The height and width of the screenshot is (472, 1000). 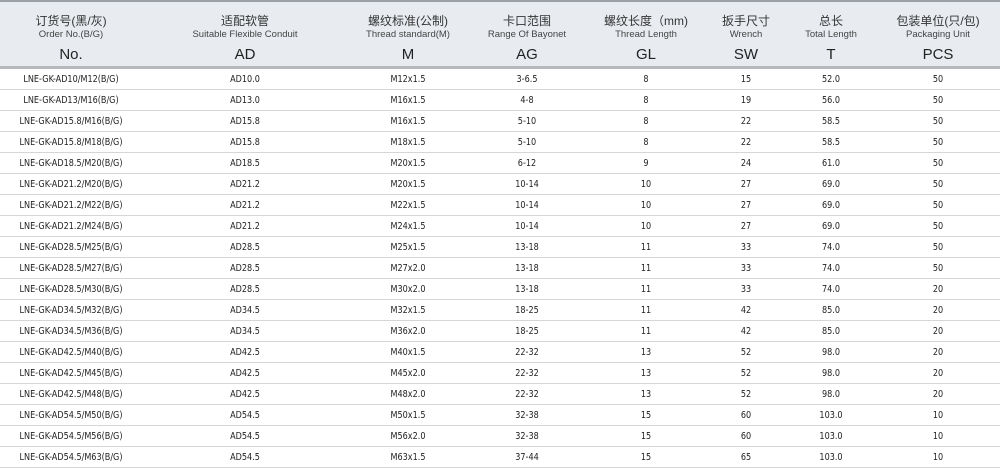 I want to click on table-cell: LNE-GK-AD21.2/M22(B/G), so click(x=71, y=205).